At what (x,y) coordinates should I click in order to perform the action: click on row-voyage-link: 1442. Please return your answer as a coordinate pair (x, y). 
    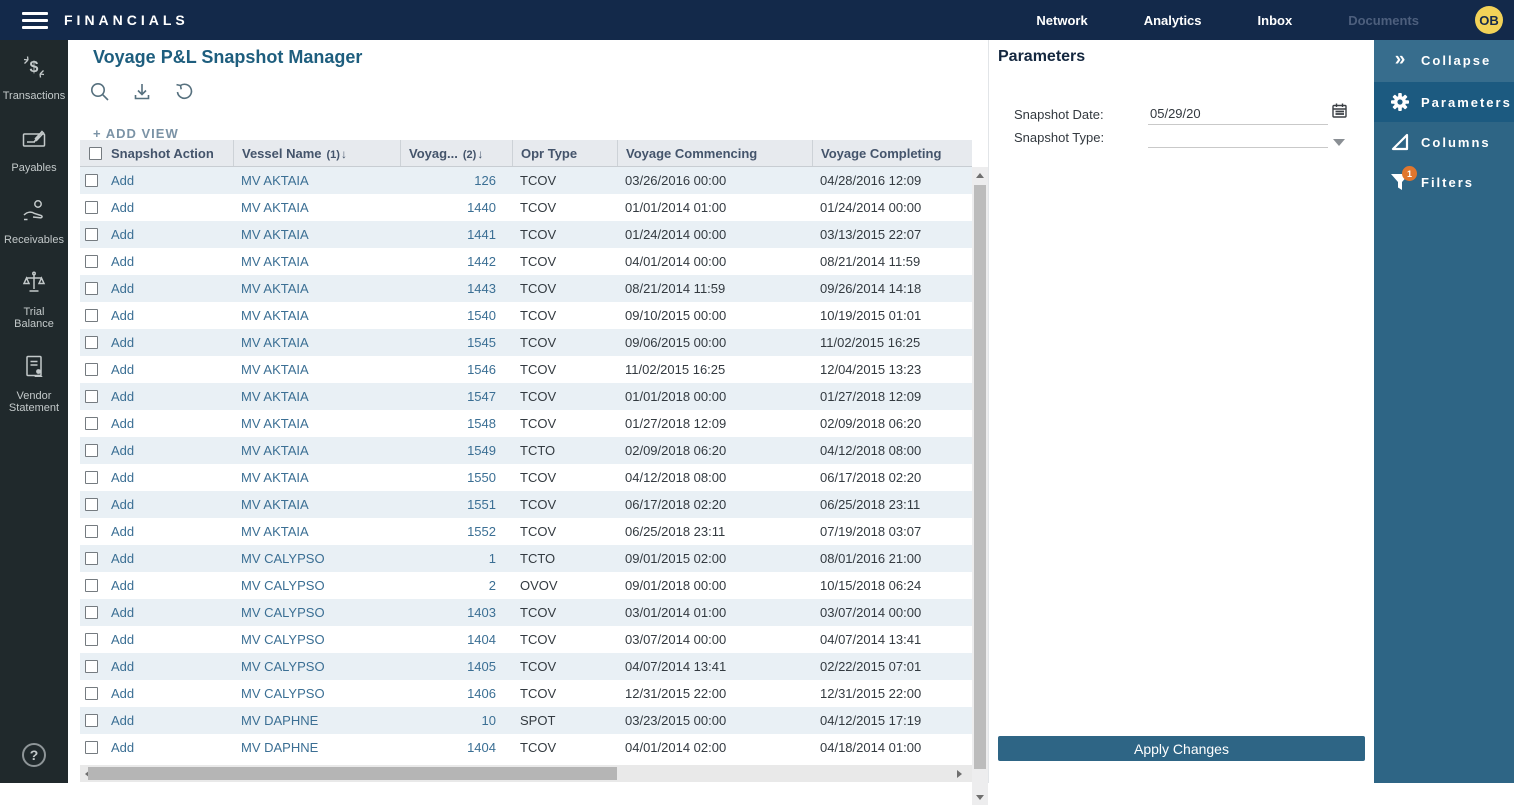
    Looking at the image, I should click on (481, 261).